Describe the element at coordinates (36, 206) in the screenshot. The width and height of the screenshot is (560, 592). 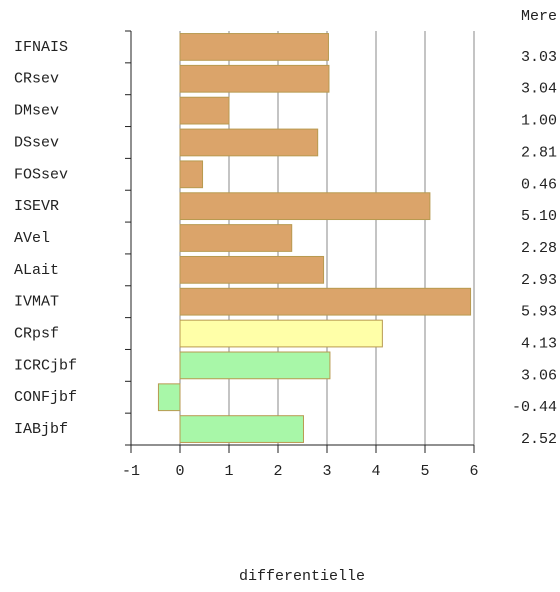
I see `y-tick-label: ISEVR` at that location.